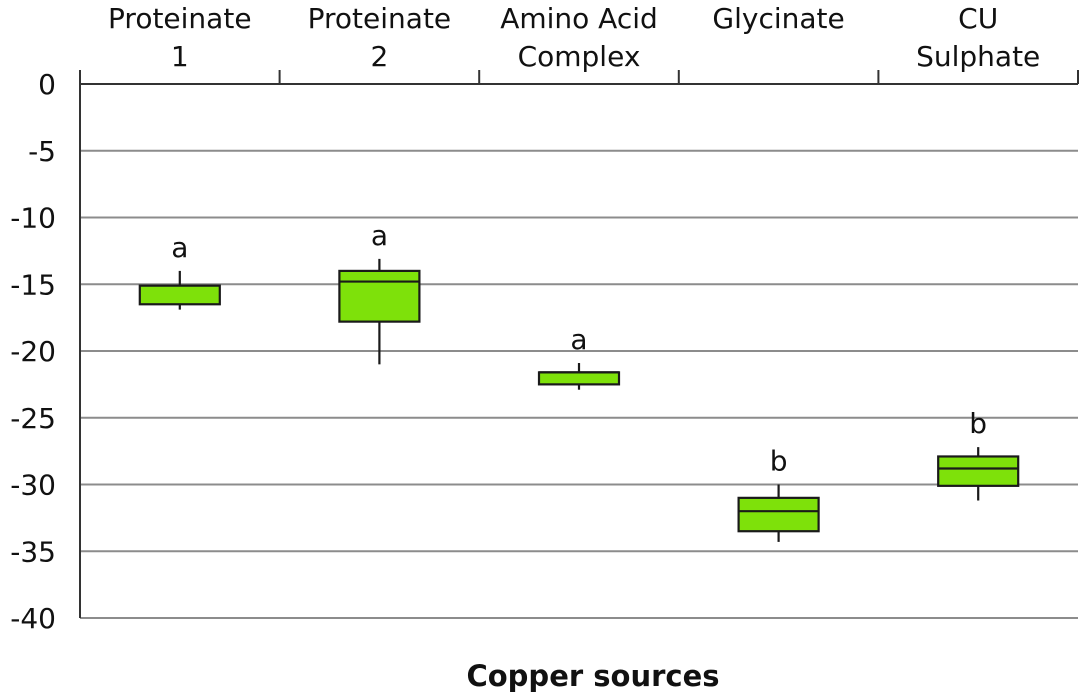 Image resolution: width=1080 pixels, height=696 pixels. What do you see at coordinates (592, 676) in the screenshot?
I see `x-axis-title: Copper sources` at bounding box center [592, 676].